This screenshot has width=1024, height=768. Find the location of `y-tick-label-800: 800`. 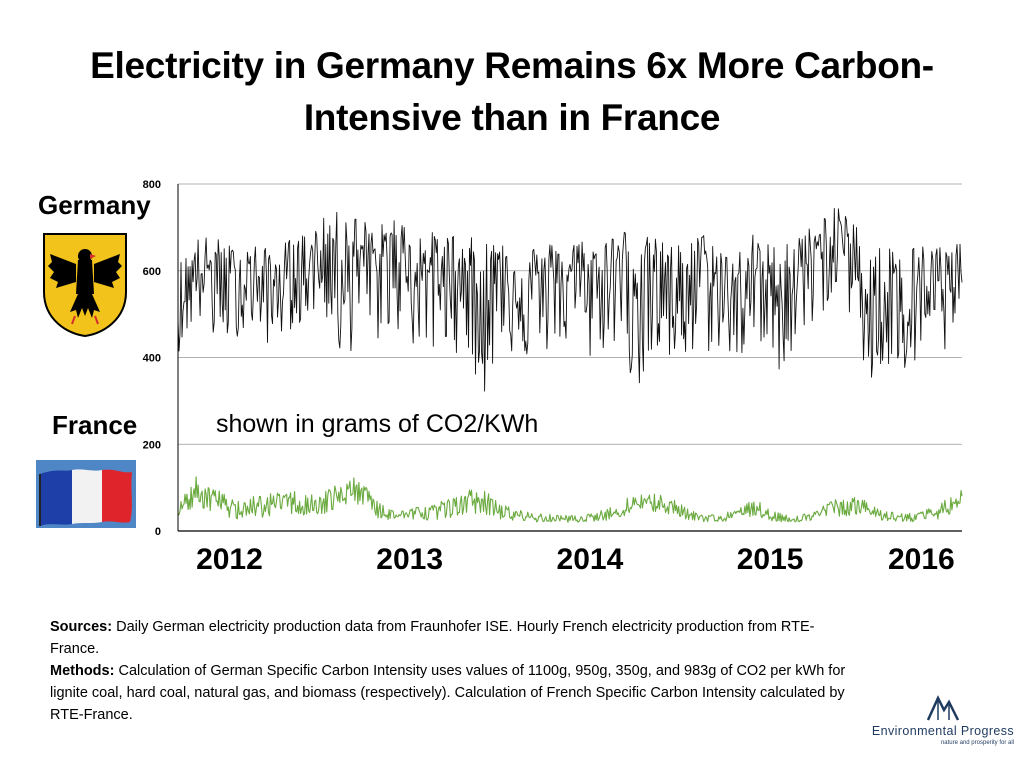

y-tick-label-800: 800 is located at coordinates (152, 185).